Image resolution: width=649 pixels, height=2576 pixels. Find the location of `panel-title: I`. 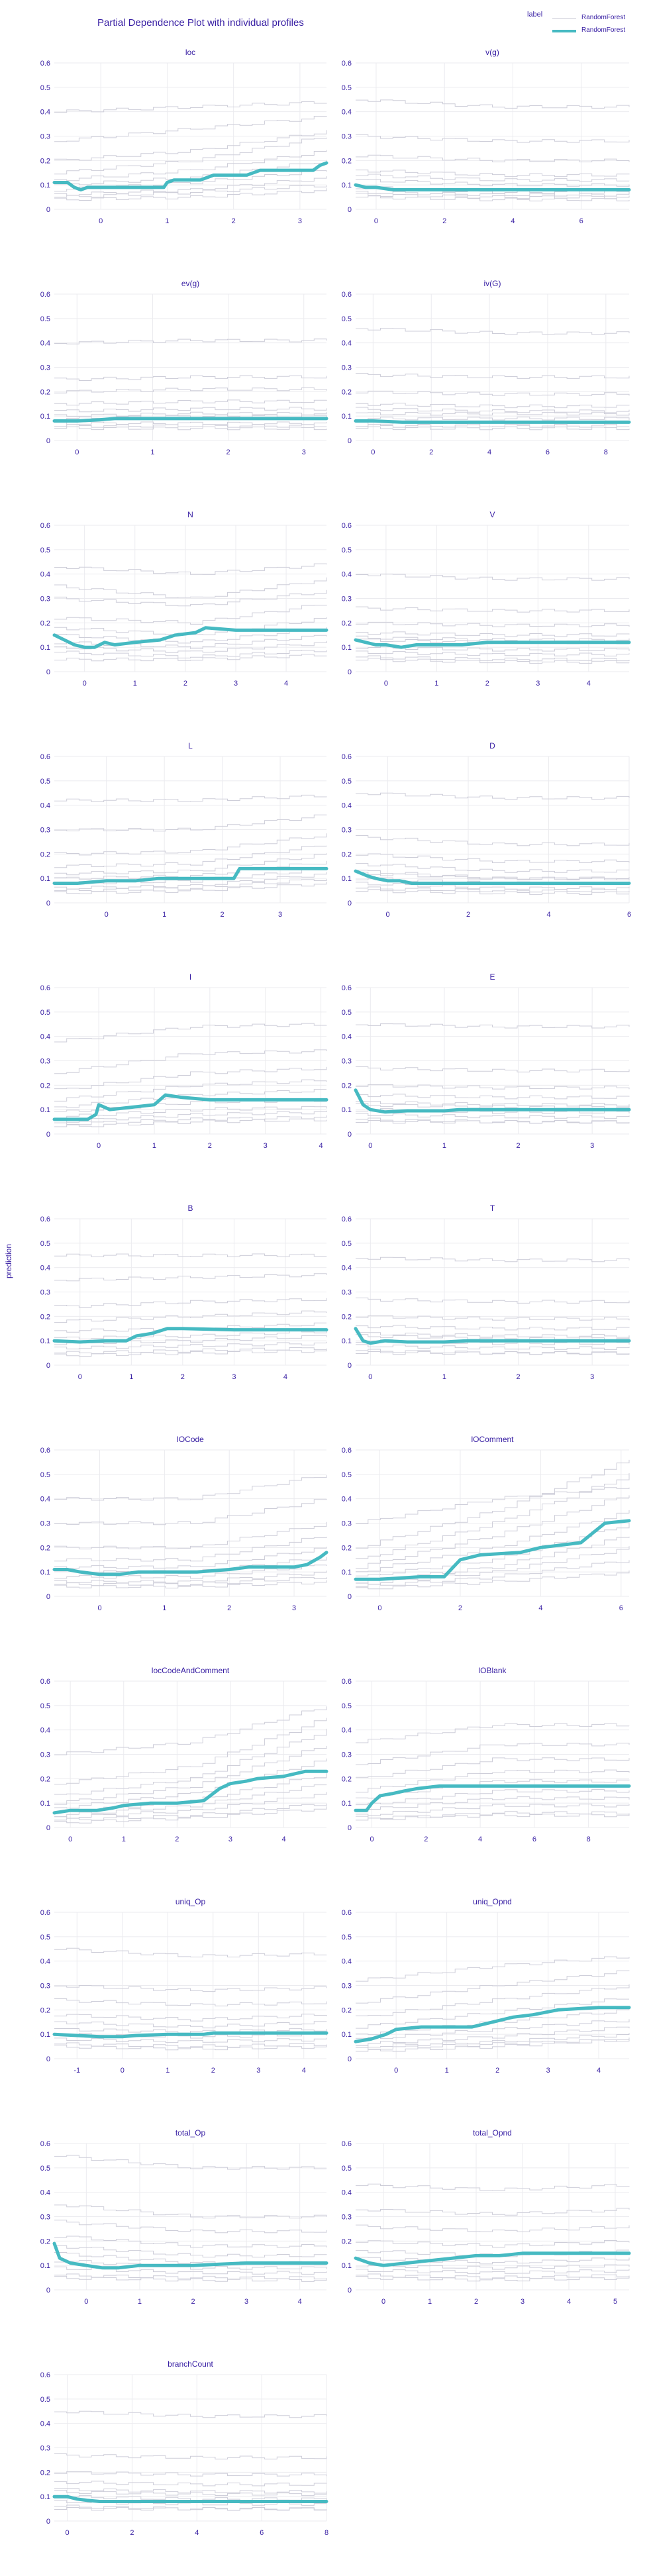

panel-title: I is located at coordinates (190, 977).